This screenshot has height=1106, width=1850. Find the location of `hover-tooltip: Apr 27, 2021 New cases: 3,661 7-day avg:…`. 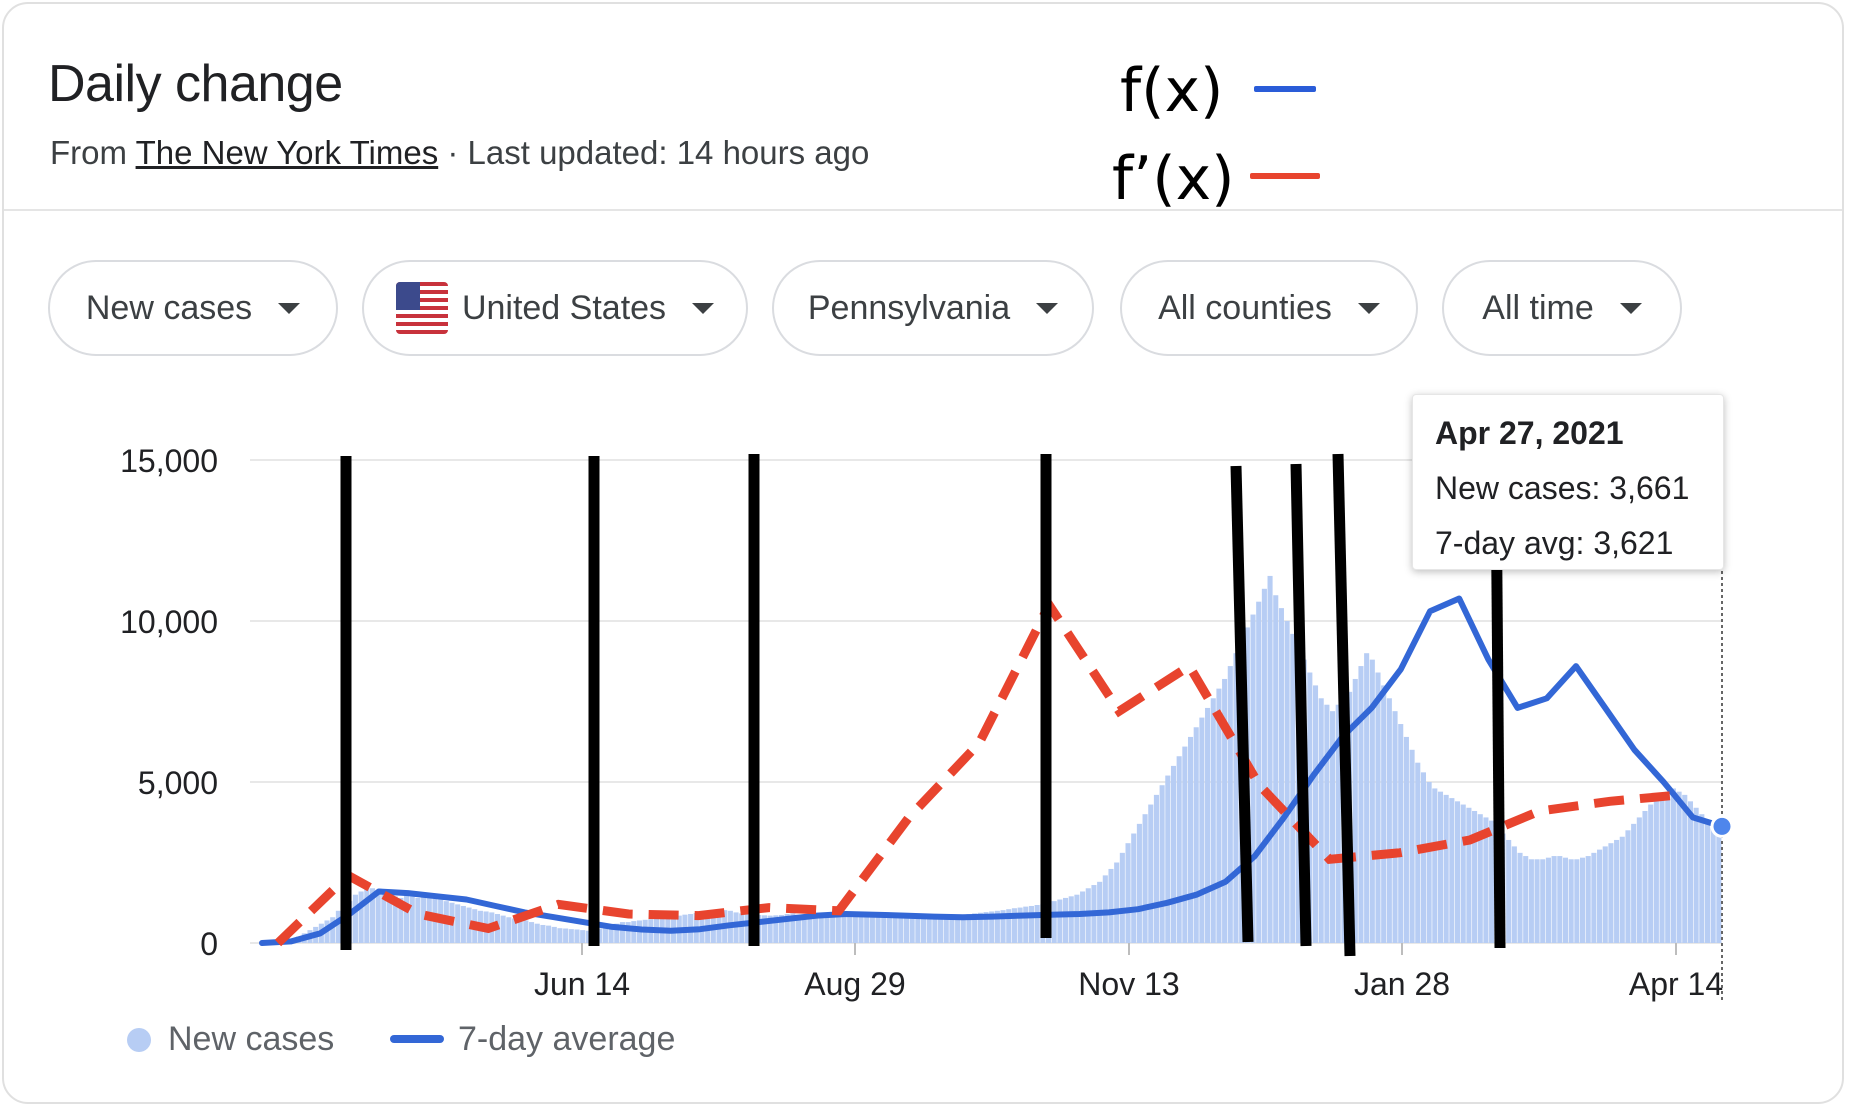

hover-tooltip: Apr 27, 2021 New cases: 3,661 7-day avg:… is located at coordinates (1568, 482).